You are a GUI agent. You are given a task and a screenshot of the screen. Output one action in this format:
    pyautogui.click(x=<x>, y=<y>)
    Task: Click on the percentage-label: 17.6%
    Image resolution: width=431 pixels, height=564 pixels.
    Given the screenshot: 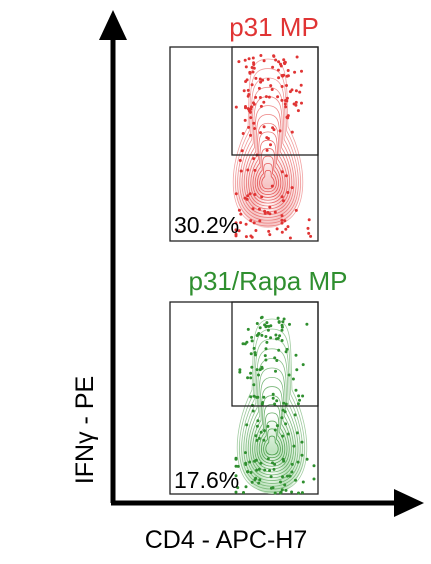 What is the action you would take?
    pyautogui.click(x=206, y=480)
    